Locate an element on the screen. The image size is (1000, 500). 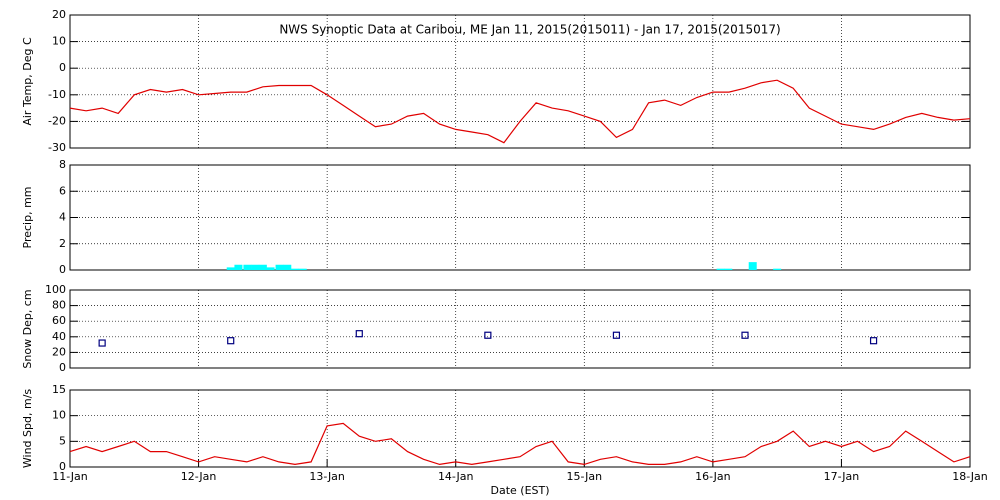
x-tick-label: 15-Jan is located at coordinates (585, 476).